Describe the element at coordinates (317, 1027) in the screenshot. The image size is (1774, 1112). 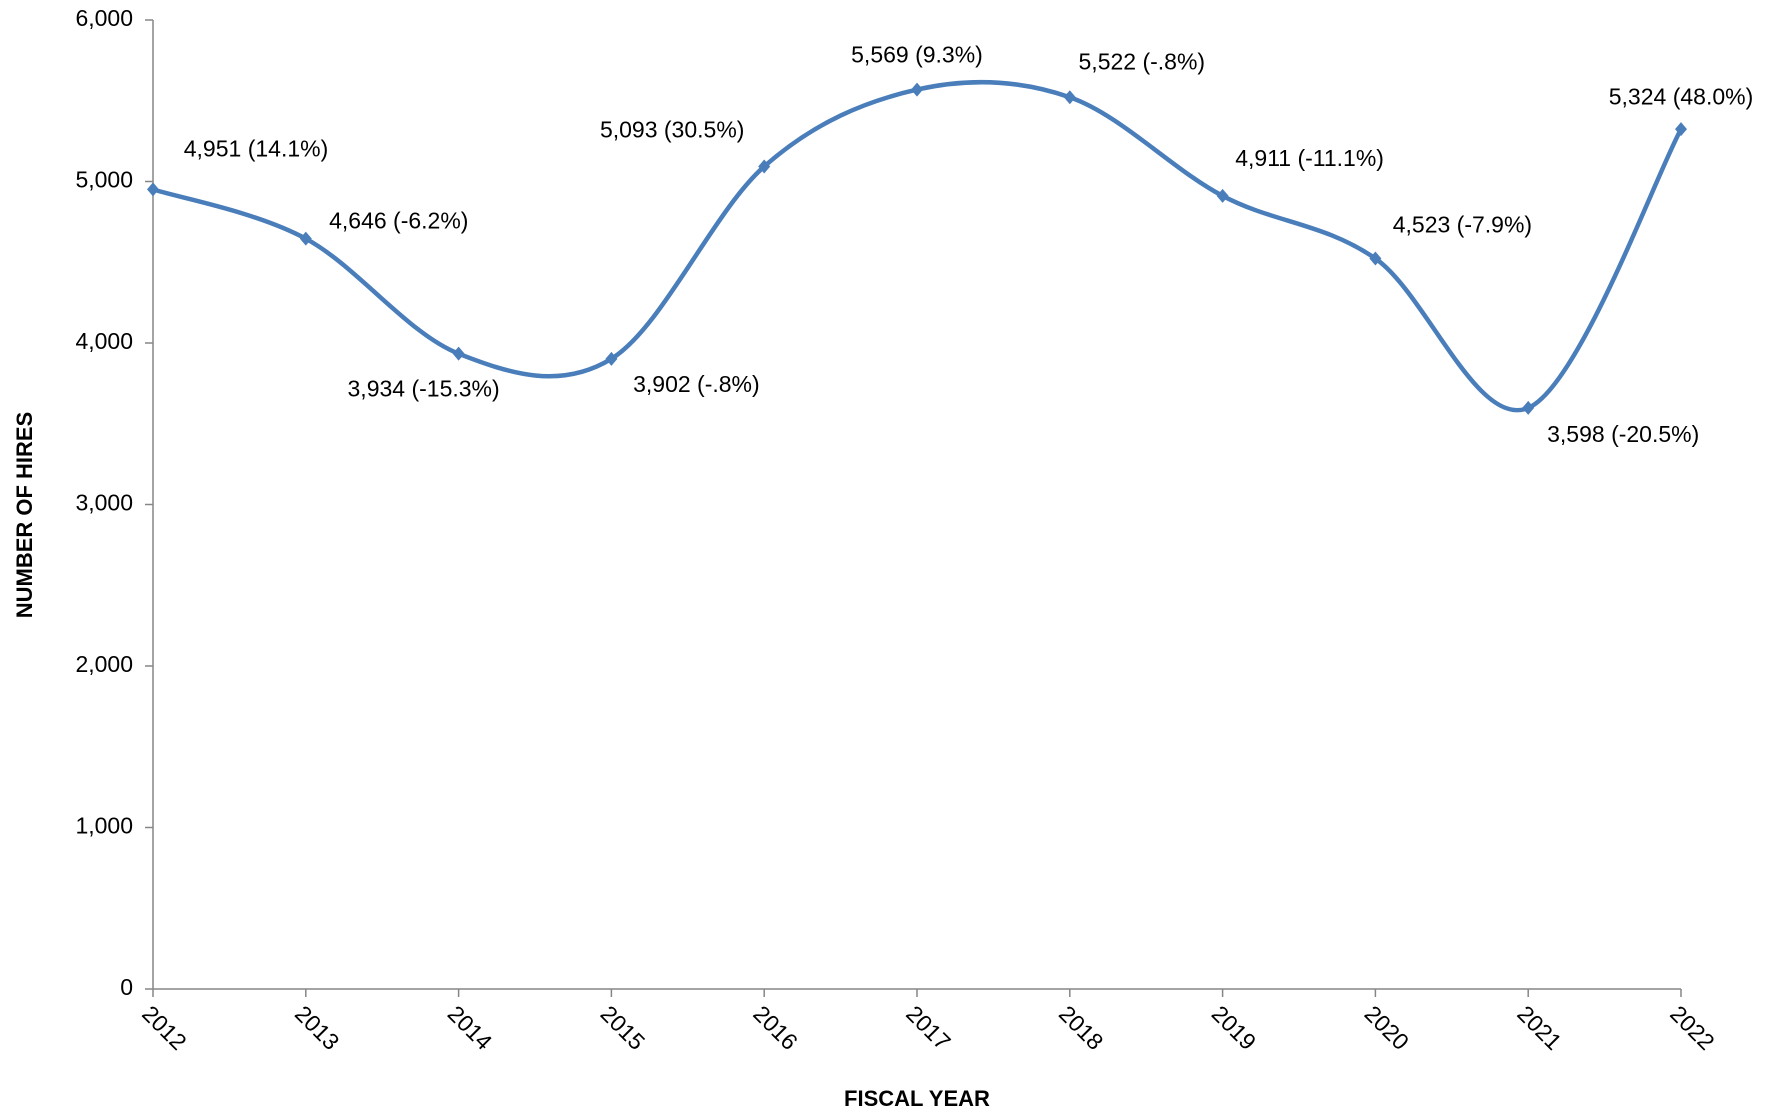
I see `x-tick-label: 2013` at that location.